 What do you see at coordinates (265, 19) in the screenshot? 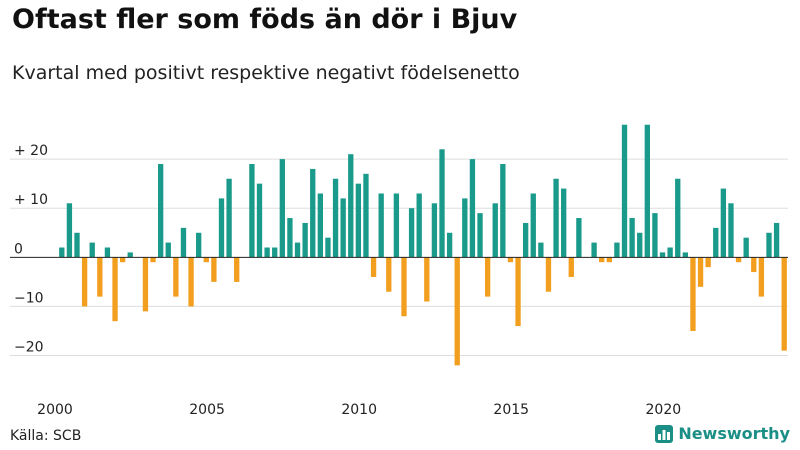
I see `chart-title: Oftast fler som föds än dör i Bjuv` at bounding box center [265, 19].